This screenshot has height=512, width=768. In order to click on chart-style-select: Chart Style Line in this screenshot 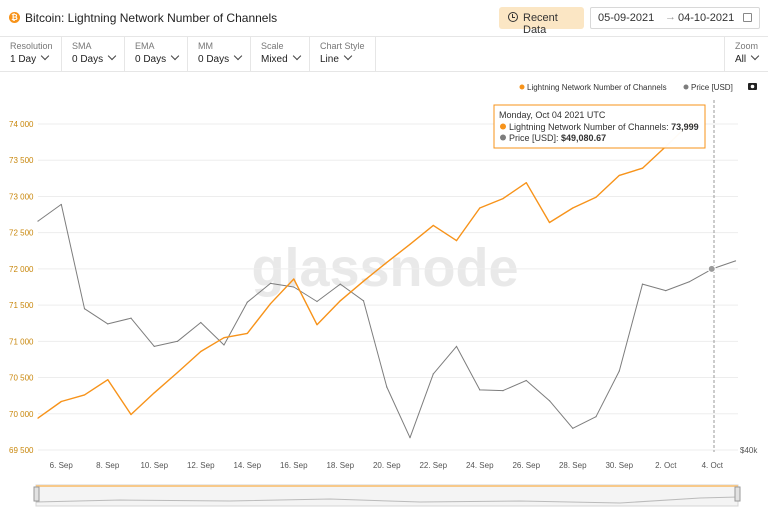, I will do `click(343, 54)`.